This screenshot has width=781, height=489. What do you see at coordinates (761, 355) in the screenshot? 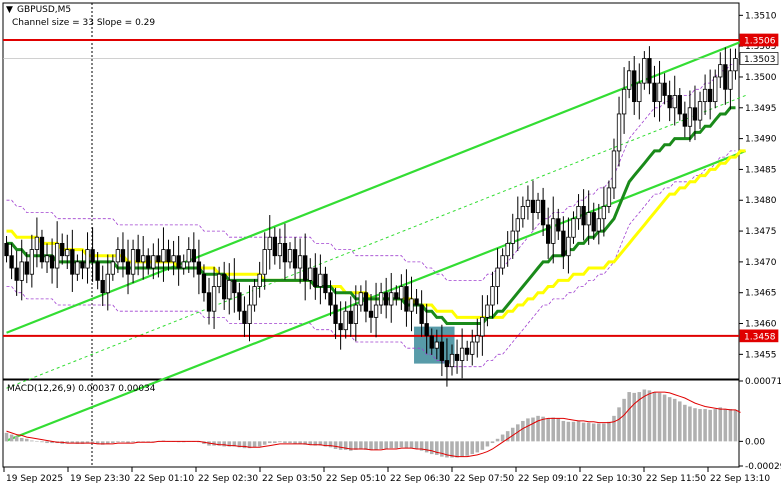
I see `y-tick-label: 1.3455` at bounding box center [761, 355].